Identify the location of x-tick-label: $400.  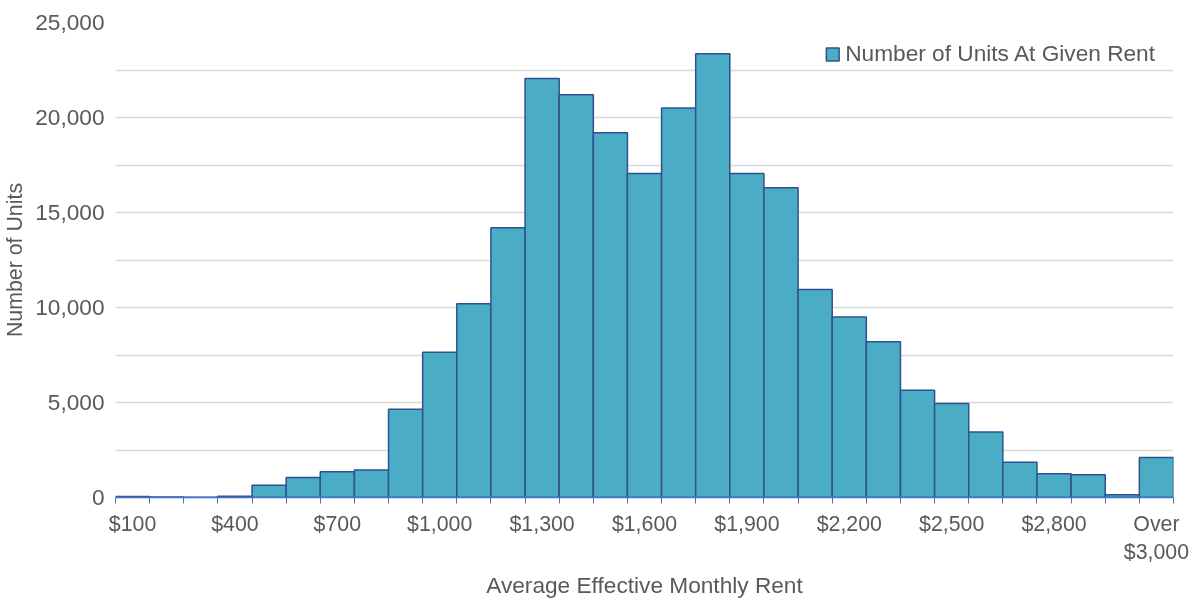
(235, 523).